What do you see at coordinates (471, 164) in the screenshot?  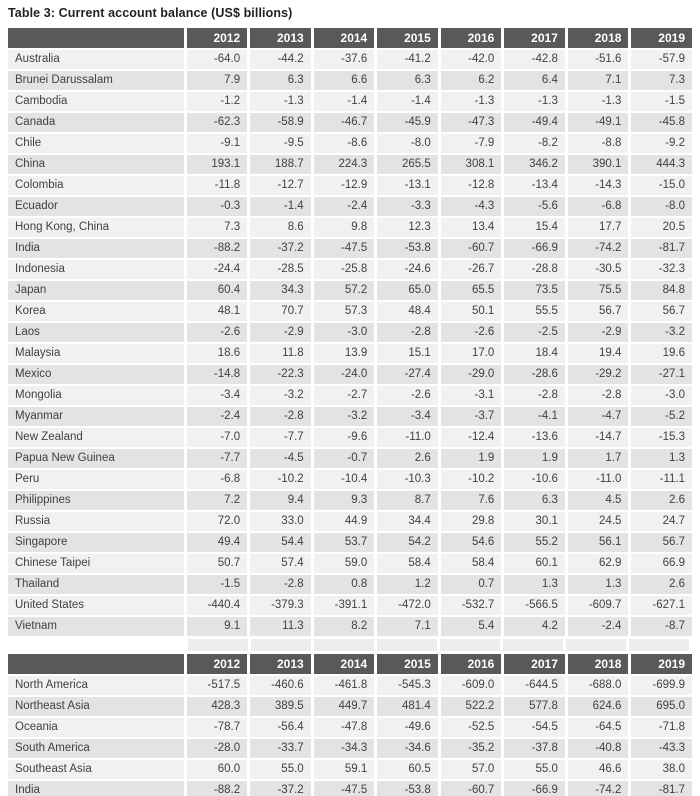 I see `value-cell: 308.1` at bounding box center [471, 164].